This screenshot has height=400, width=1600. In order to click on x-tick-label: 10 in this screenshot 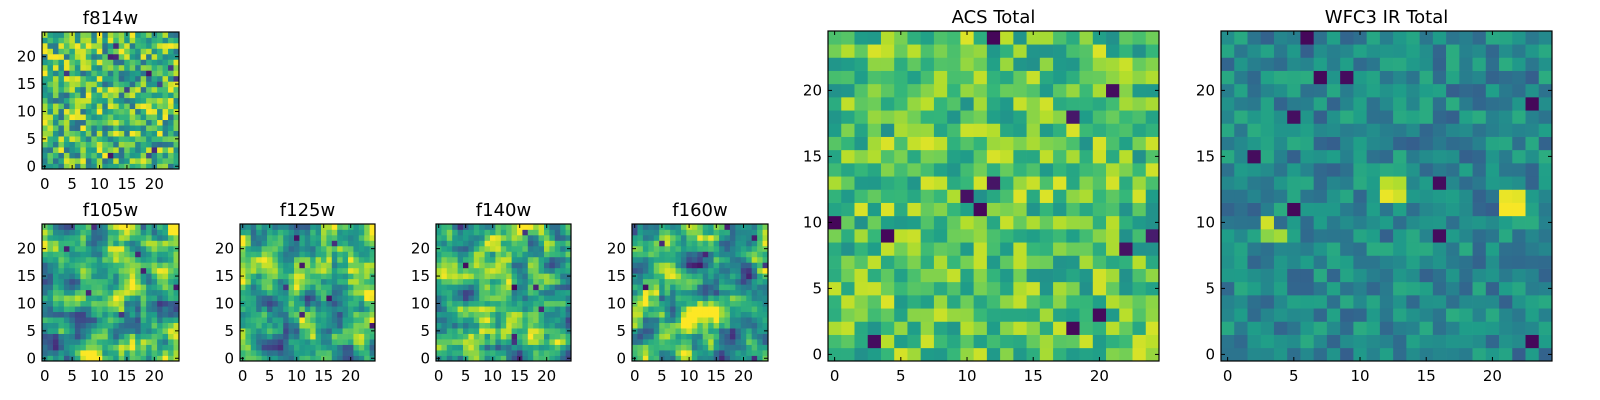, I will do `click(689, 376)`.